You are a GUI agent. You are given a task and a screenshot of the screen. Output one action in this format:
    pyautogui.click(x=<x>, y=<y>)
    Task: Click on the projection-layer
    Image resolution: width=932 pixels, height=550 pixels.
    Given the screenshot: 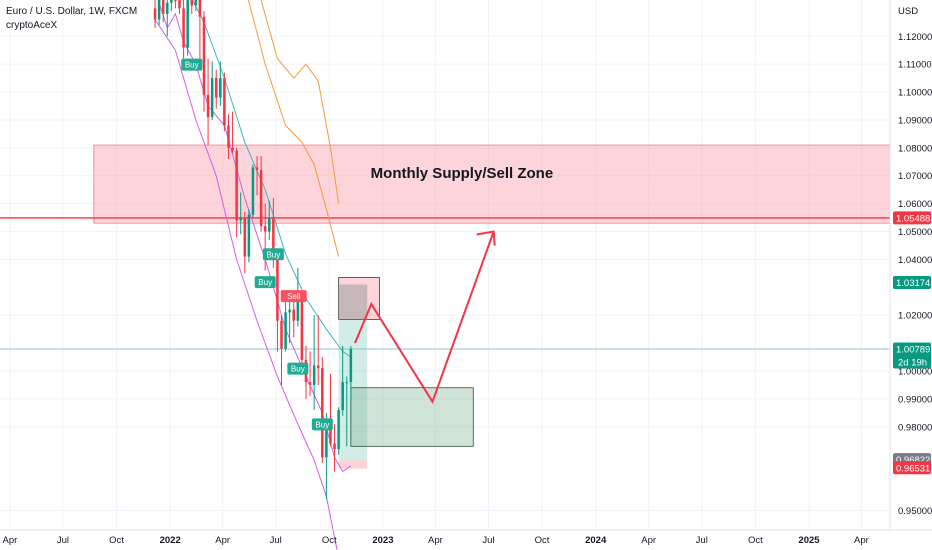 What is the action you would take?
    pyautogui.click(x=425, y=317)
    